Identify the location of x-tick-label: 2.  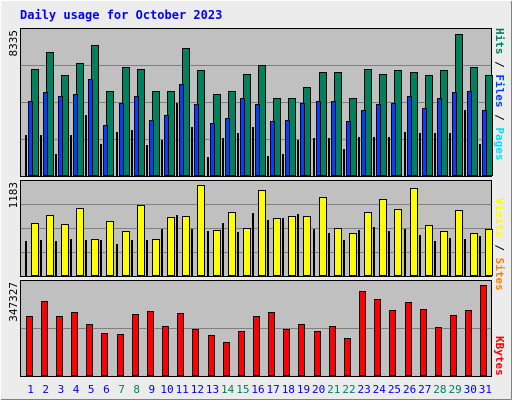
(45, 389).